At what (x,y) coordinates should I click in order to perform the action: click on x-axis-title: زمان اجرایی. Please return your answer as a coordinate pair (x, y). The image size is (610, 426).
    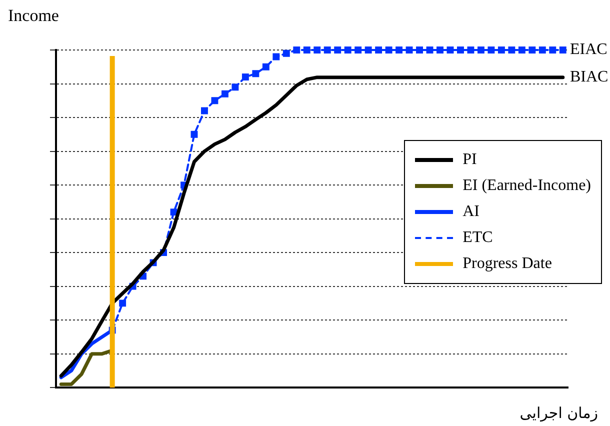
    Looking at the image, I should click on (559, 413).